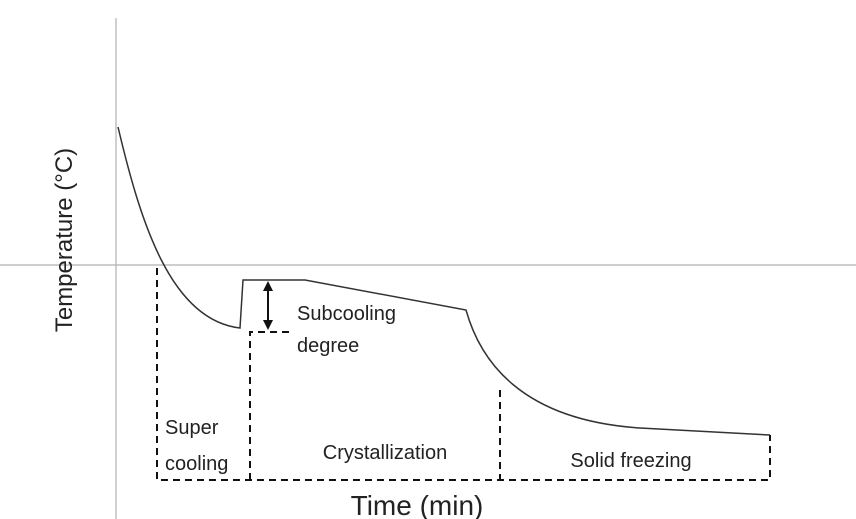 This screenshot has width=856, height=519. I want to click on region-label: Super, so click(192, 428).